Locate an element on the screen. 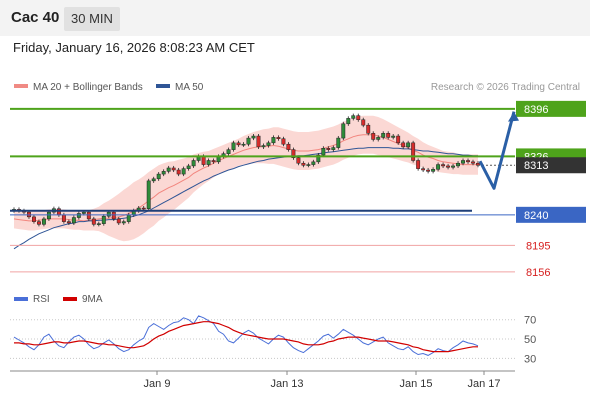  instrument-title: Cac 40 is located at coordinates (35, 17).